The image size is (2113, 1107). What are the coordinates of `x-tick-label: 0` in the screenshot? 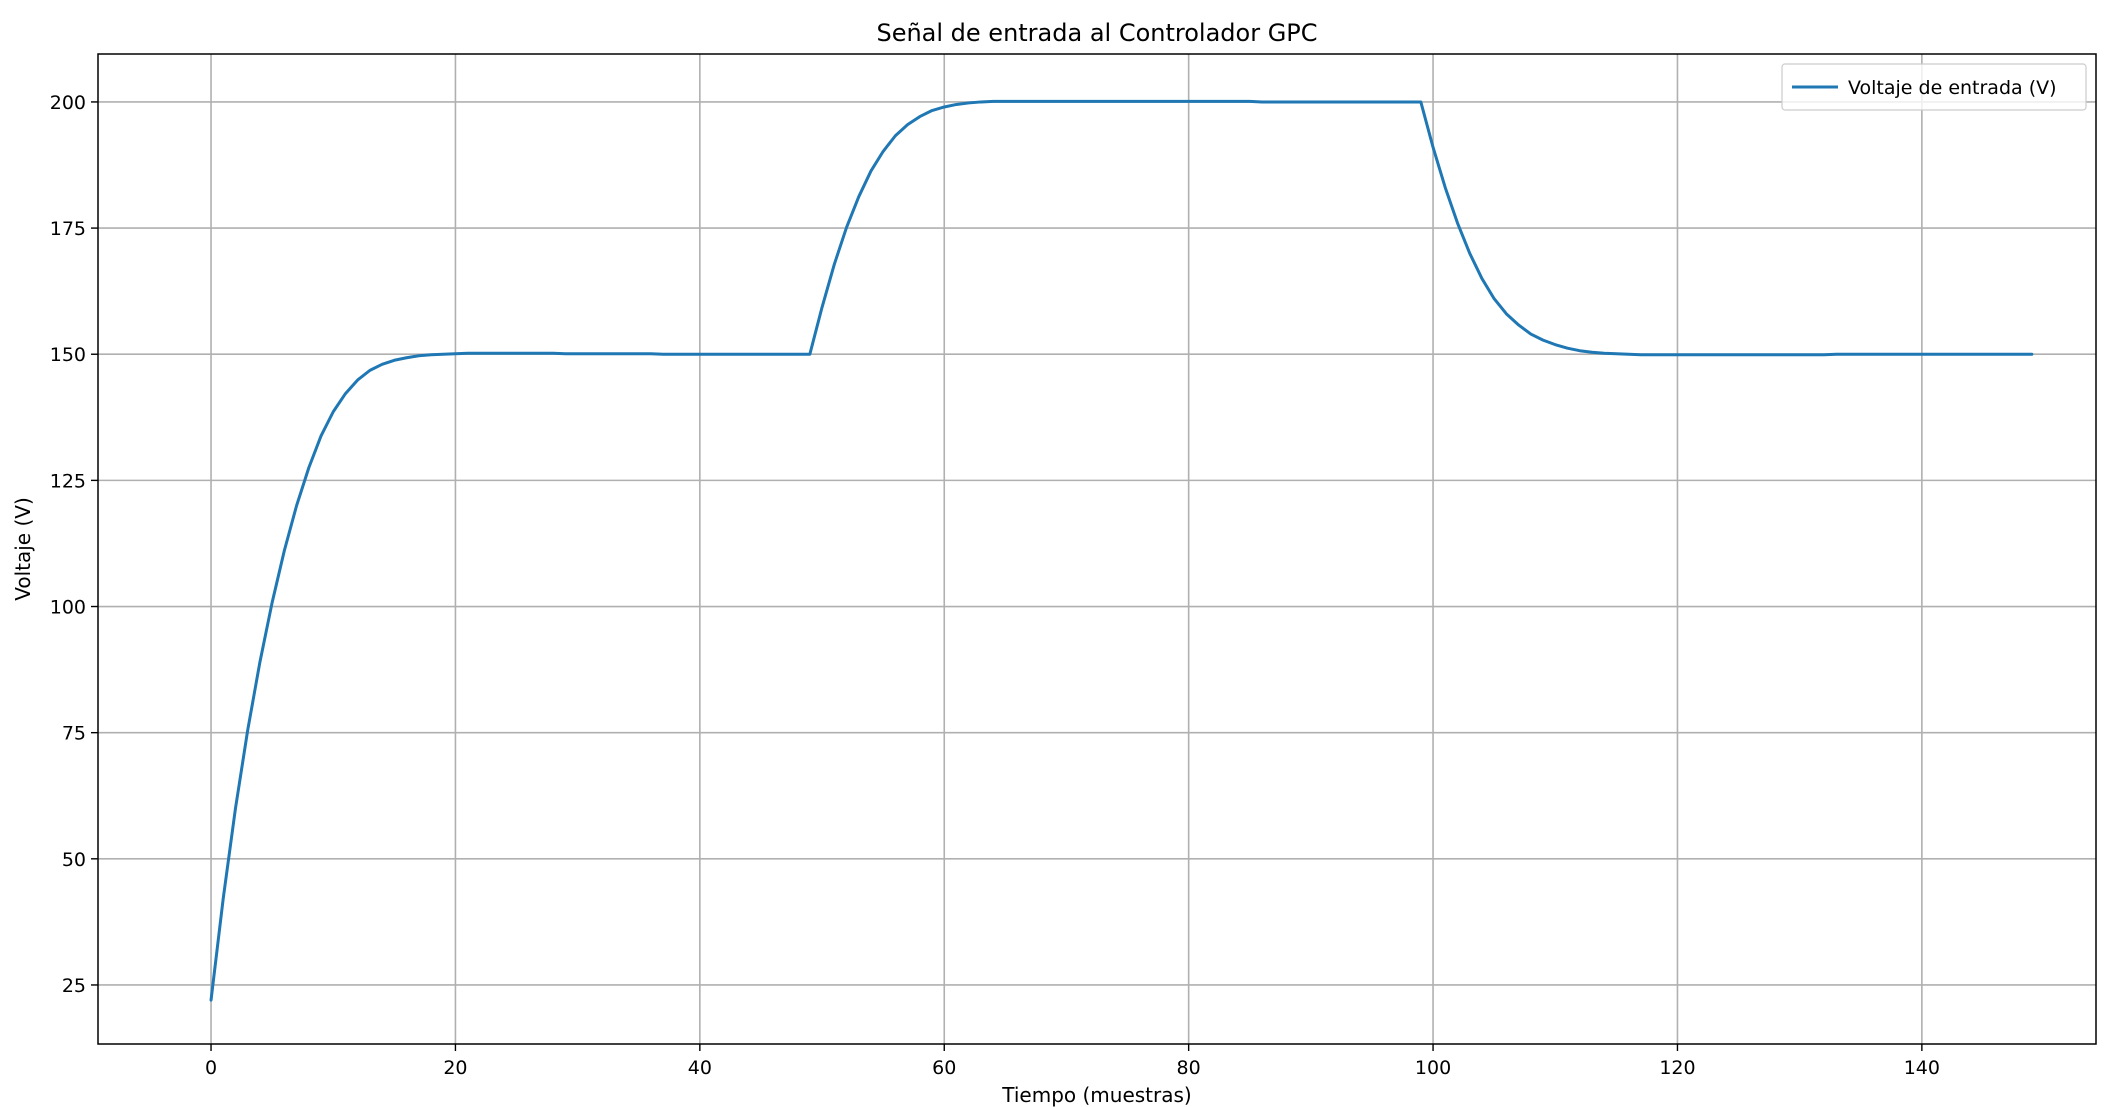 It's located at (211, 1068).